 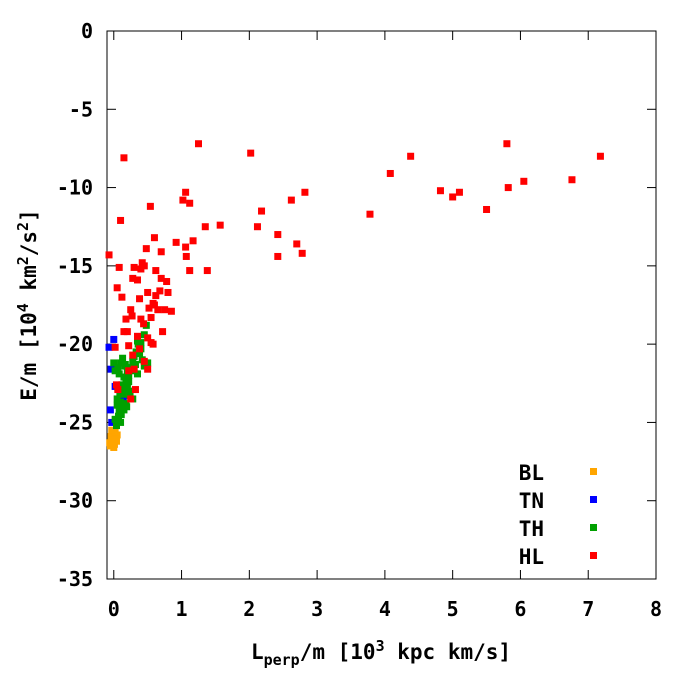 What do you see at coordinates (531, 501) in the screenshot?
I see `legend-label-tn: TN` at bounding box center [531, 501].